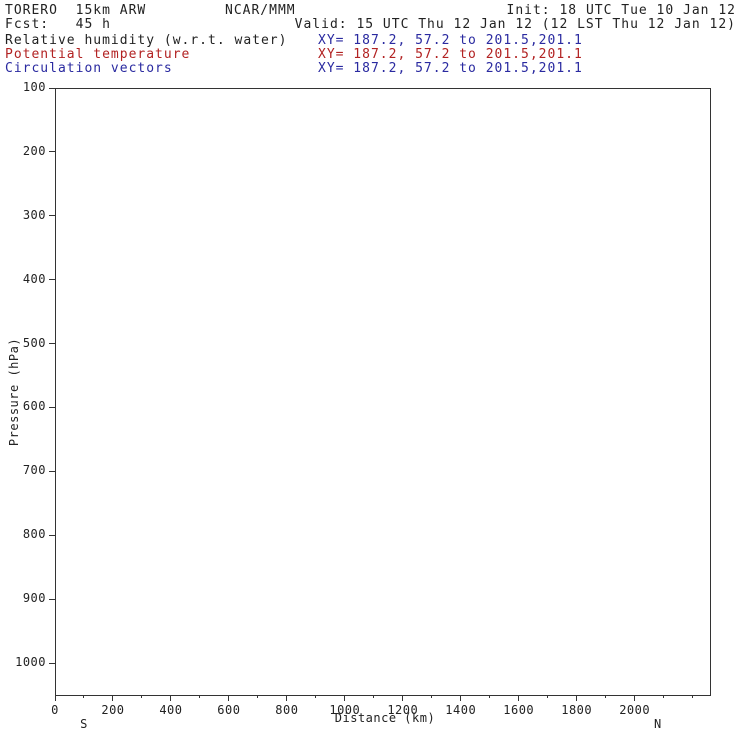 The image size is (740, 740). Describe the element at coordinates (657, 724) in the screenshot. I see `endpoint-label: N` at that location.